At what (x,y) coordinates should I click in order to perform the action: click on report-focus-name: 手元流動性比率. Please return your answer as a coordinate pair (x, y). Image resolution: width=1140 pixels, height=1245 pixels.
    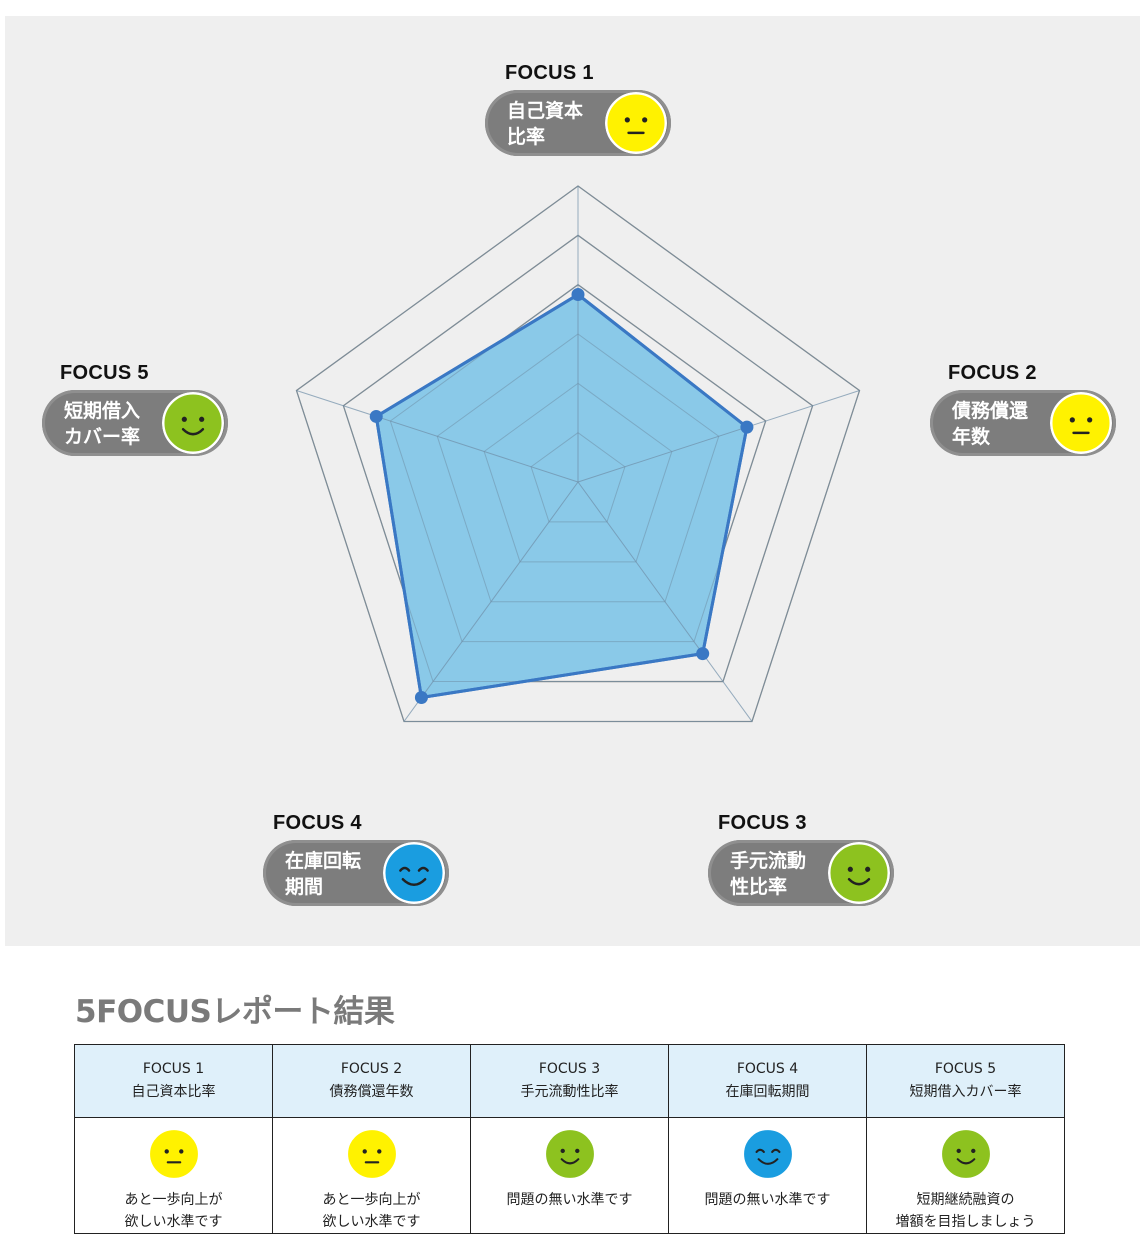
    Looking at the image, I should click on (569, 1092).